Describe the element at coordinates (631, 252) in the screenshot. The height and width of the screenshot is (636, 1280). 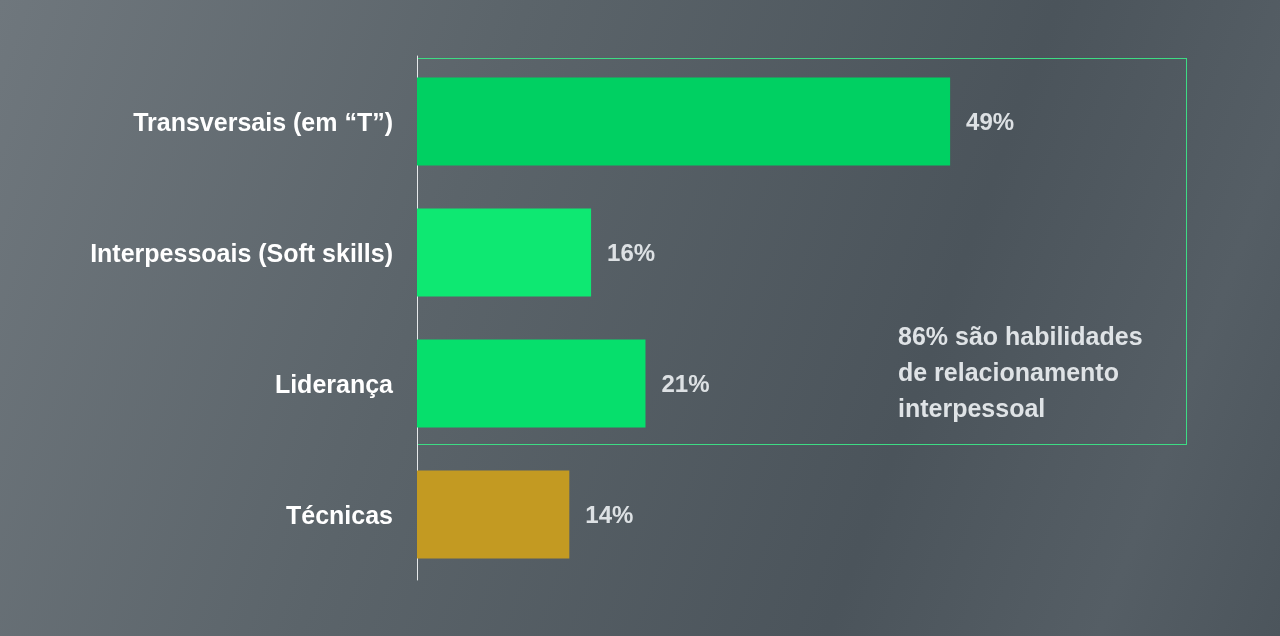
I see `data-label: 16%` at that location.